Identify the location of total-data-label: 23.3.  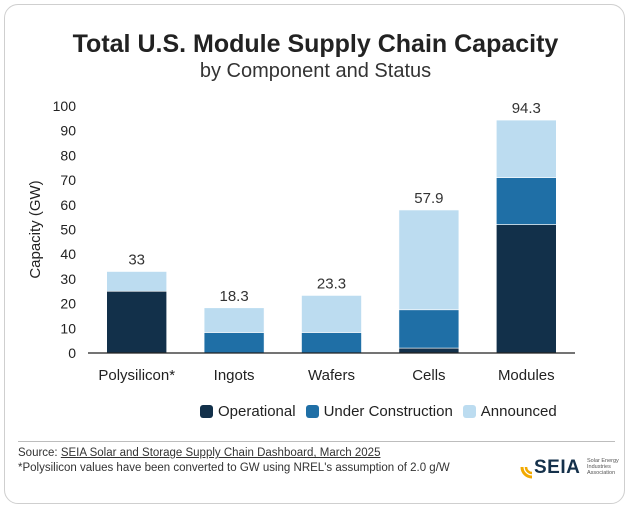
(331, 283).